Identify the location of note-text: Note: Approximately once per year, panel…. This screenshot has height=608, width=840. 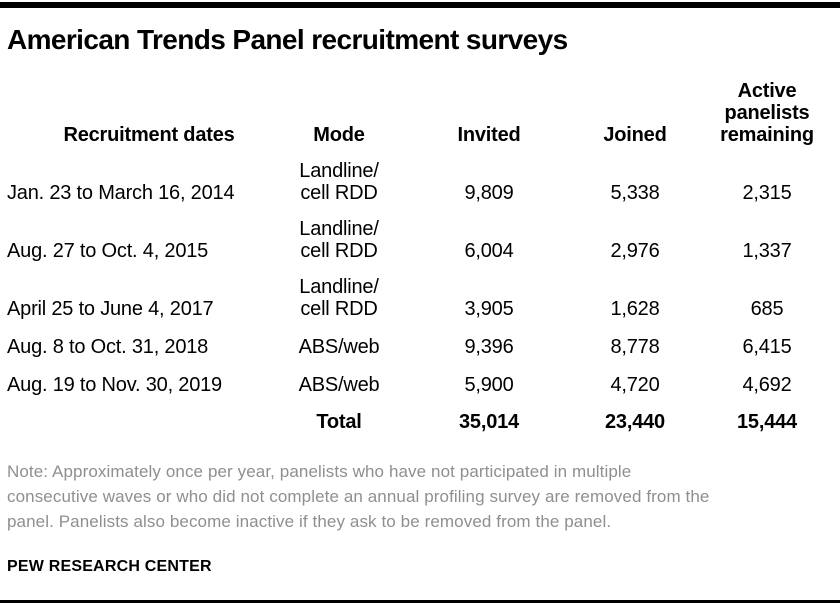
(421, 496).